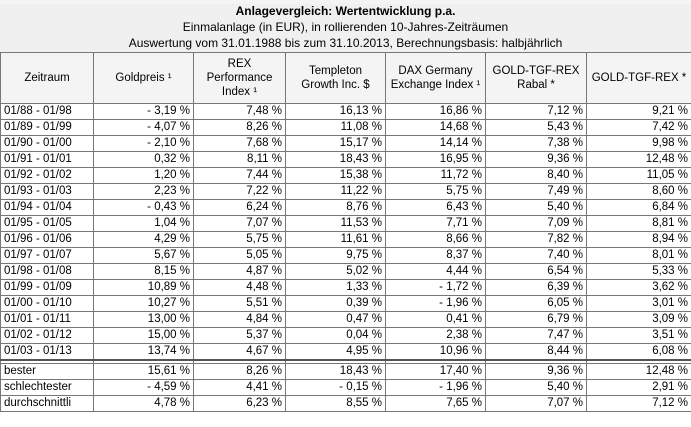  I want to click on value-cell: 5,37 %, so click(239, 335).